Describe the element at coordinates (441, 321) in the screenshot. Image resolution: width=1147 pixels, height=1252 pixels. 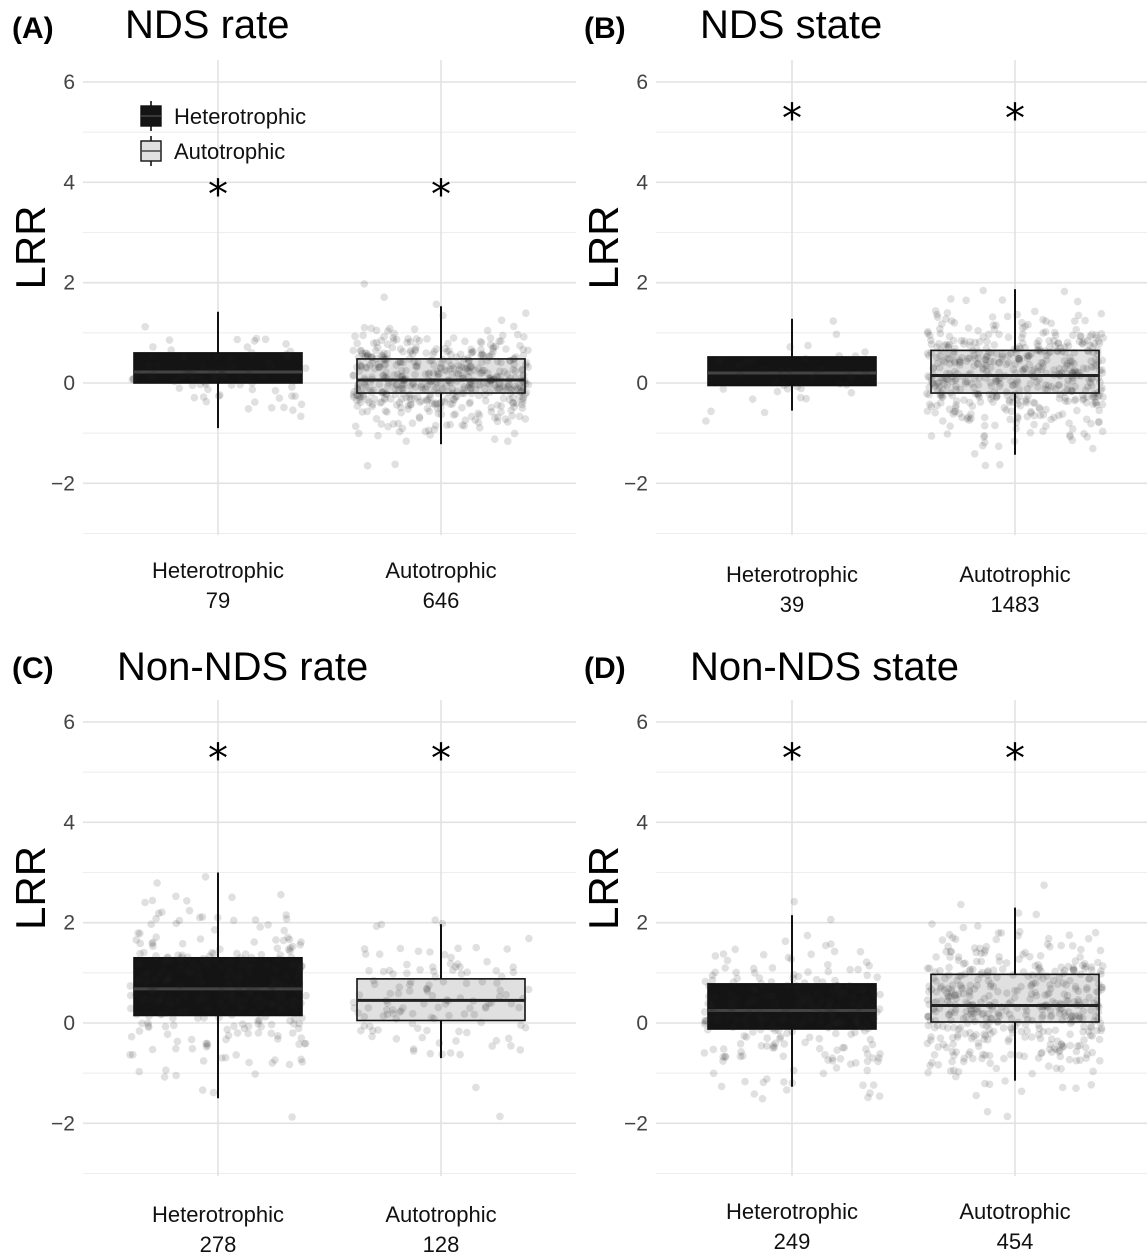
I see `boxplot-autotrophic: *` at that location.